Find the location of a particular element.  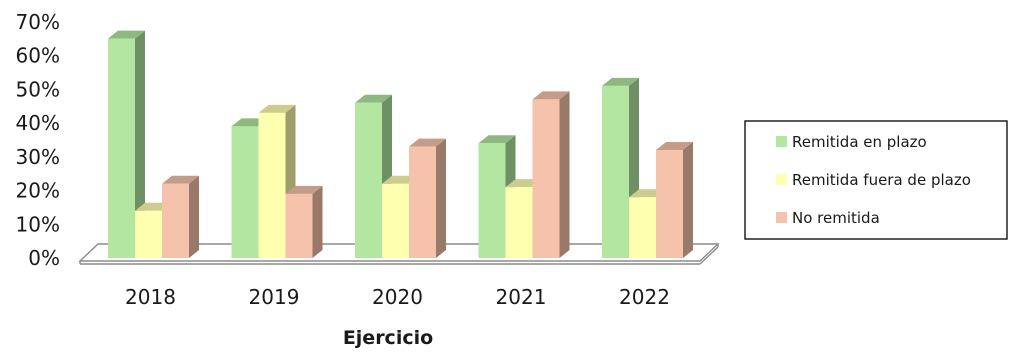

y-axis-ticks: 0% 10% 20% 30% 40% 50% 60% 70% is located at coordinates (38, 140).